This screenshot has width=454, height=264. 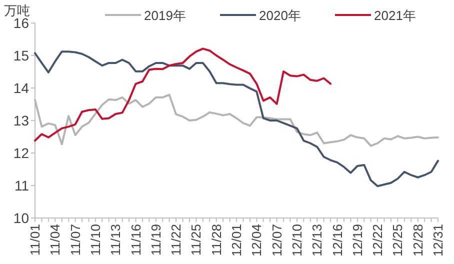 What do you see at coordinates (337, 240) in the screenshot?
I see `x-tick-label: 12/16` at bounding box center [337, 240].